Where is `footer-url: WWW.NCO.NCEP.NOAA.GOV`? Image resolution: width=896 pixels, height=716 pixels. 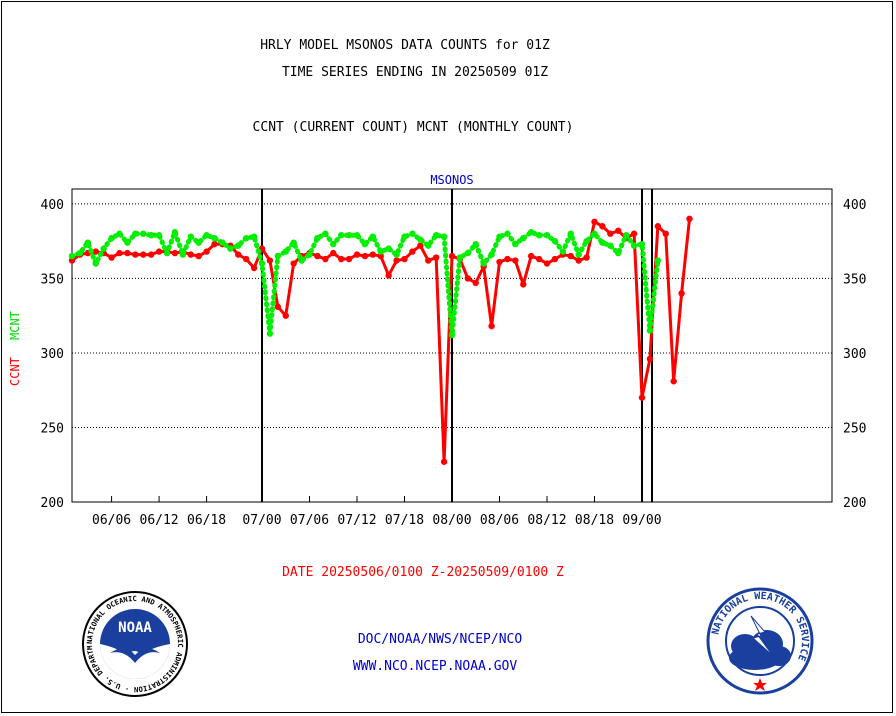
footer-url: WWW.NCO.NCEP.NOAA.GOV is located at coordinates (435, 666).